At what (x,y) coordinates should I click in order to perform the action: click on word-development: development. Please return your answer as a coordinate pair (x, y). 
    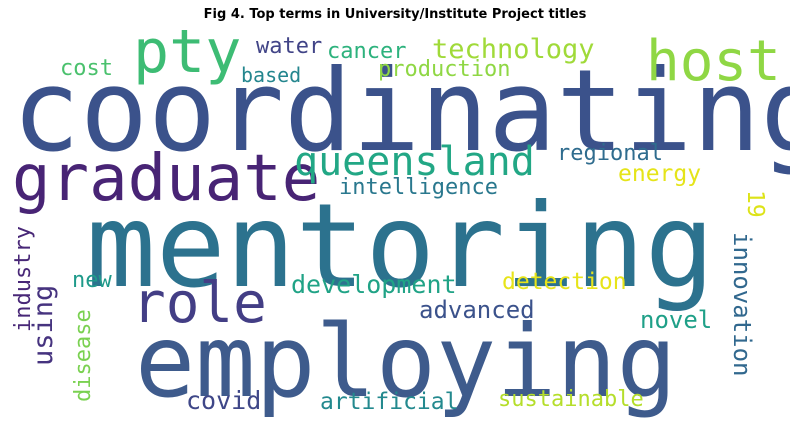
    Looking at the image, I should click on (374, 284).